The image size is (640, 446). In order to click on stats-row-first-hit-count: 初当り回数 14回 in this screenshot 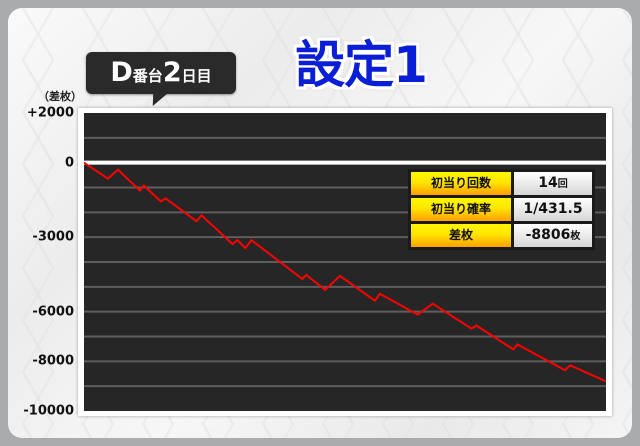, I will do `click(501, 183)`.